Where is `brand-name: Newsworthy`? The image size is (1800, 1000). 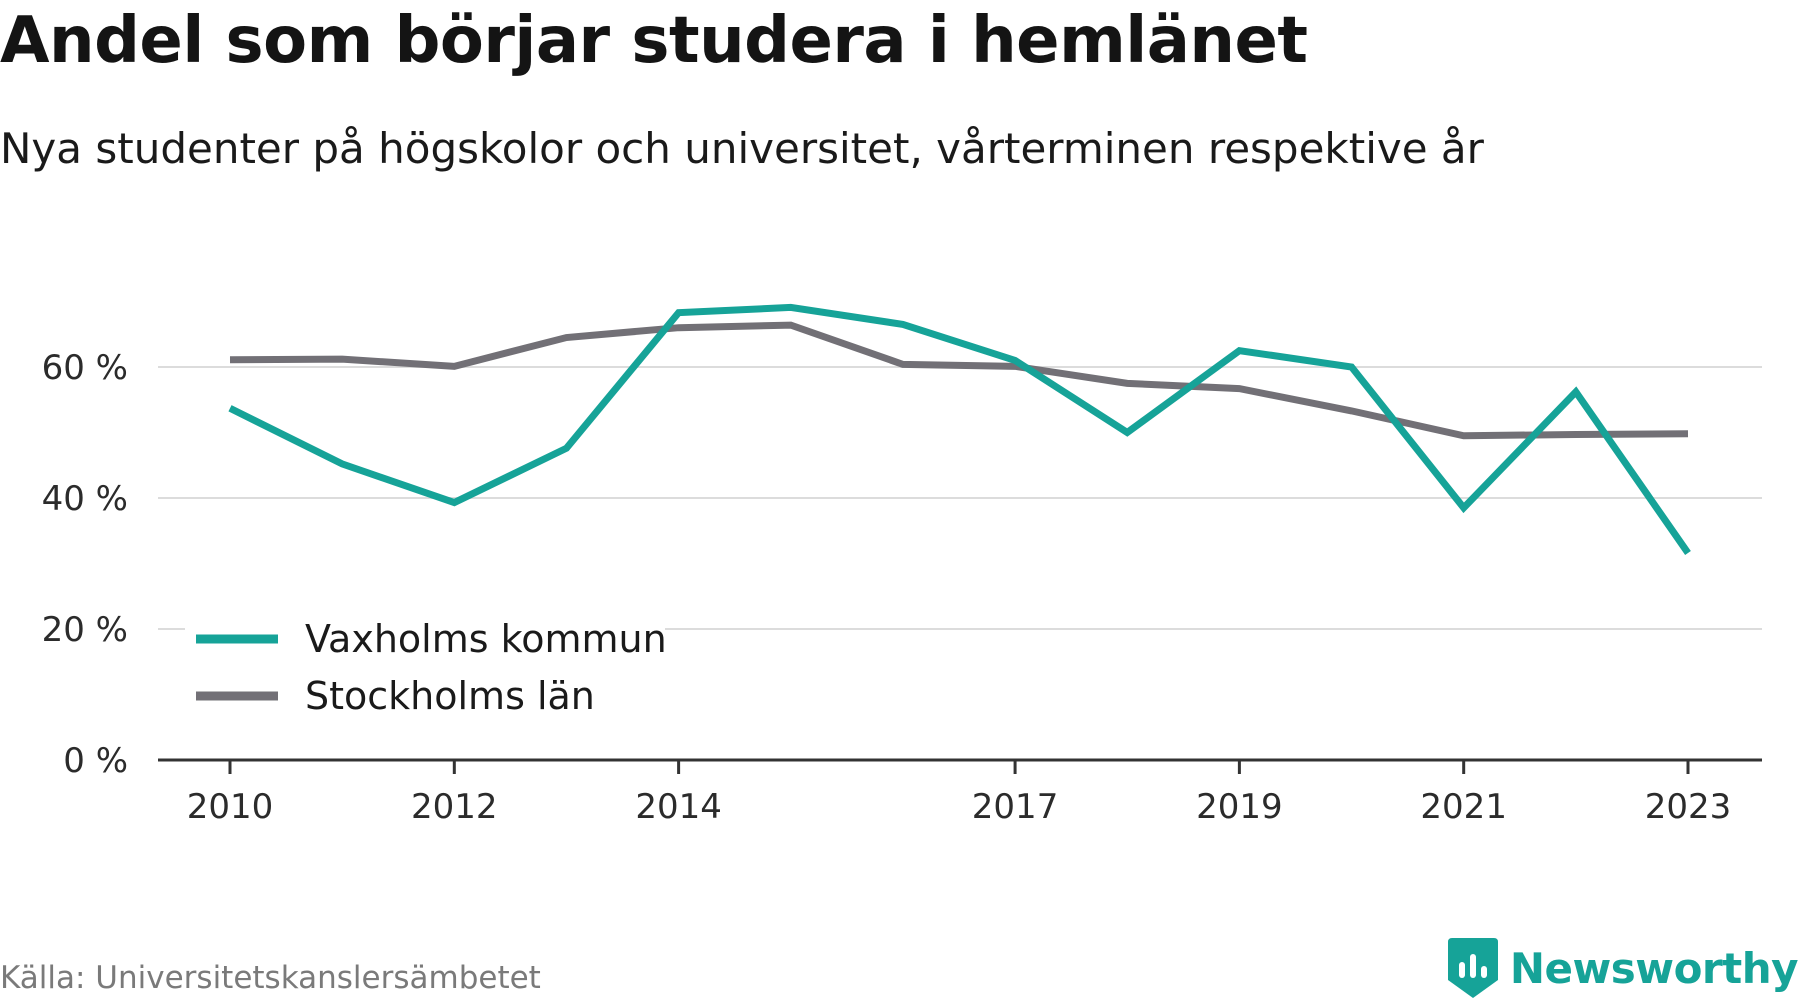 brand-name: Newsworthy is located at coordinates (1654, 968).